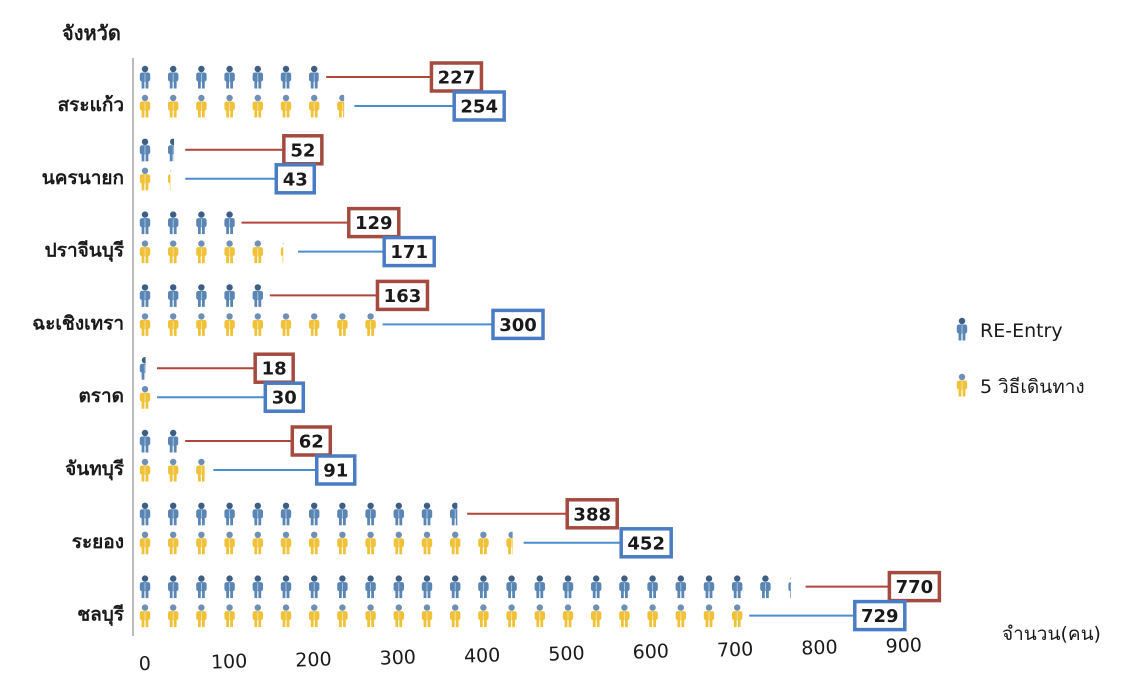 The width and height of the screenshot is (1123, 680). What do you see at coordinates (566, 653) in the screenshot?
I see `x-tick-label: 500` at bounding box center [566, 653].